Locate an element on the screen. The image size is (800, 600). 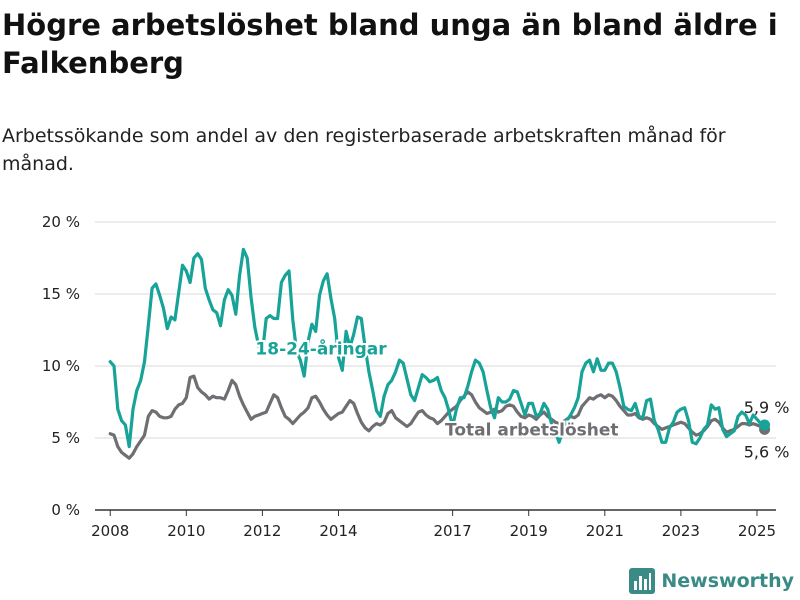
y-tick-label: 5 % is located at coordinates (65, 438).